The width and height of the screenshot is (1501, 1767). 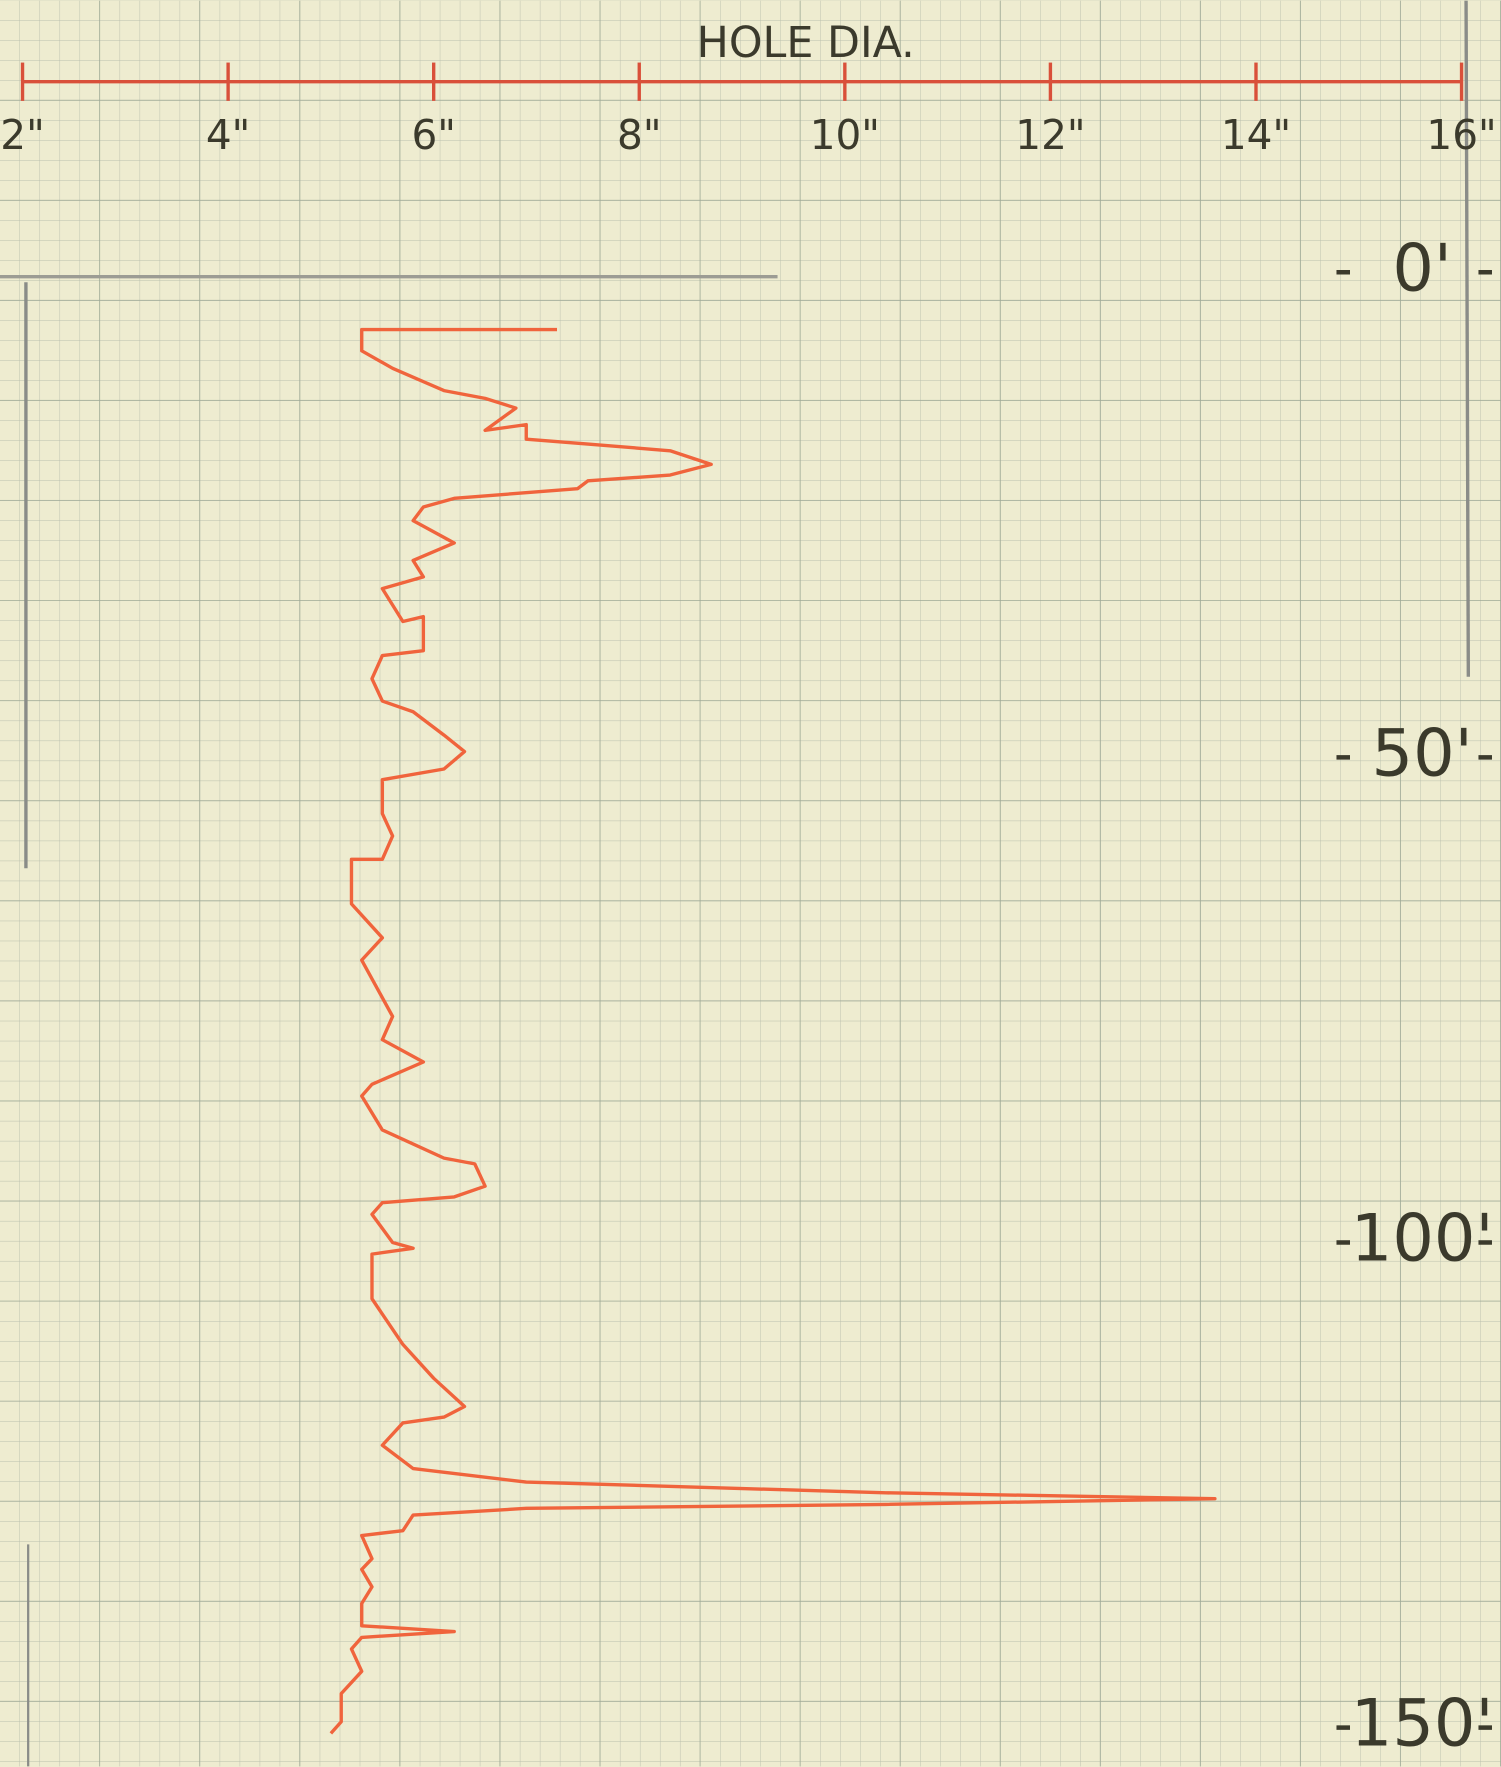 What do you see at coordinates (22, 135) in the screenshot?
I see `x-tick-label: 2"` at bounding box center [22, 135].